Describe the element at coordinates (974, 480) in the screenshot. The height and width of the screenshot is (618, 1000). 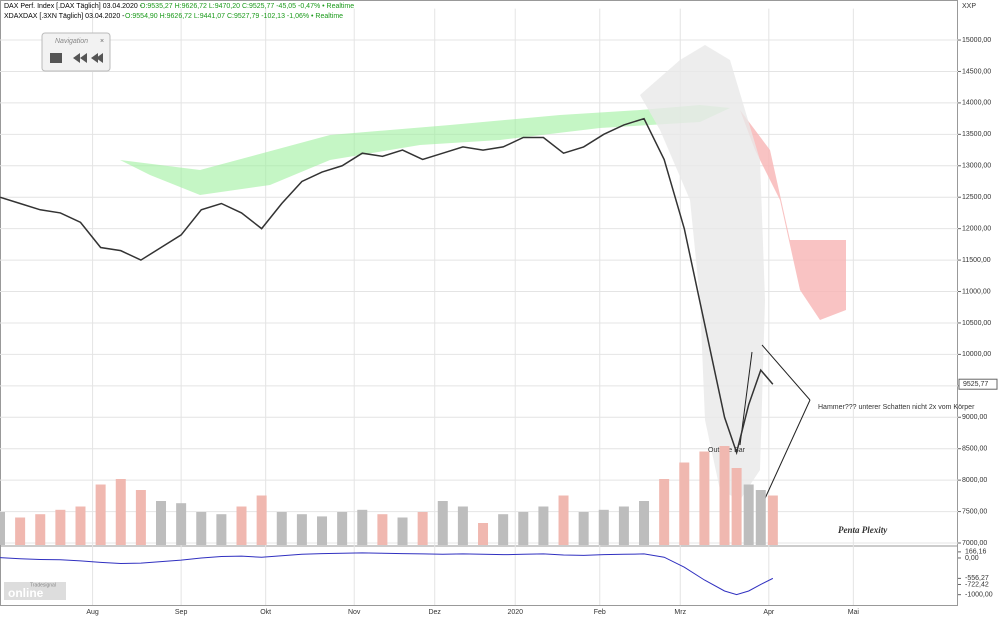
I see `y-tick-label: 8000,00` at that location.